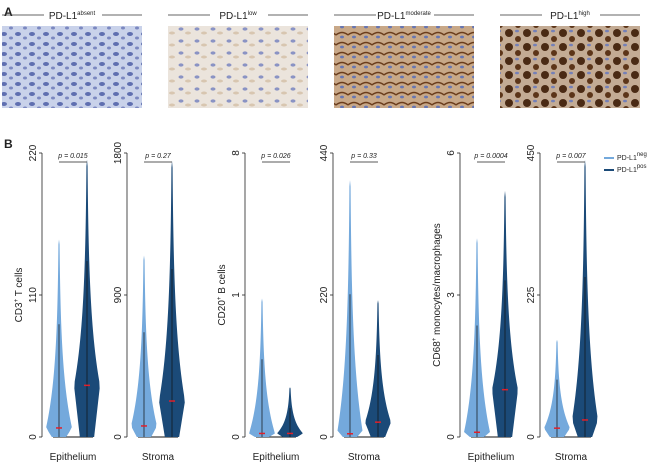  What do you see at coordinates (570, 156) in the screenshot?
I see `p-value: p = 0.007` at bounding box center [570, 156].